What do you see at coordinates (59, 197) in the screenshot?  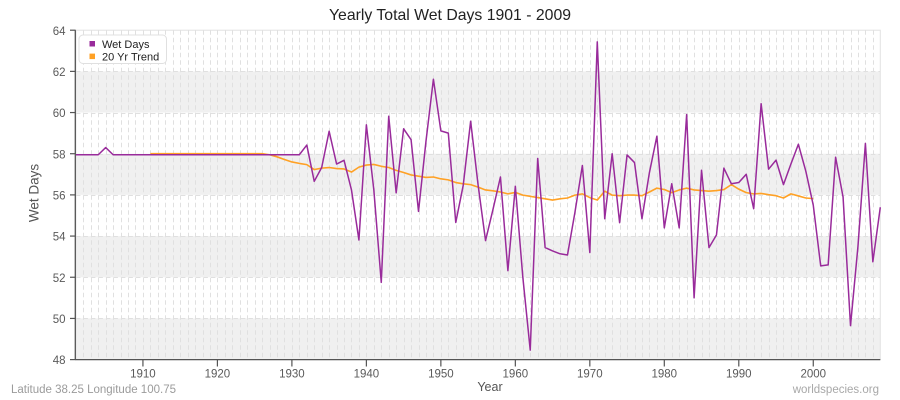 I see `svg-text: 56` at bounding box center [59, 197].